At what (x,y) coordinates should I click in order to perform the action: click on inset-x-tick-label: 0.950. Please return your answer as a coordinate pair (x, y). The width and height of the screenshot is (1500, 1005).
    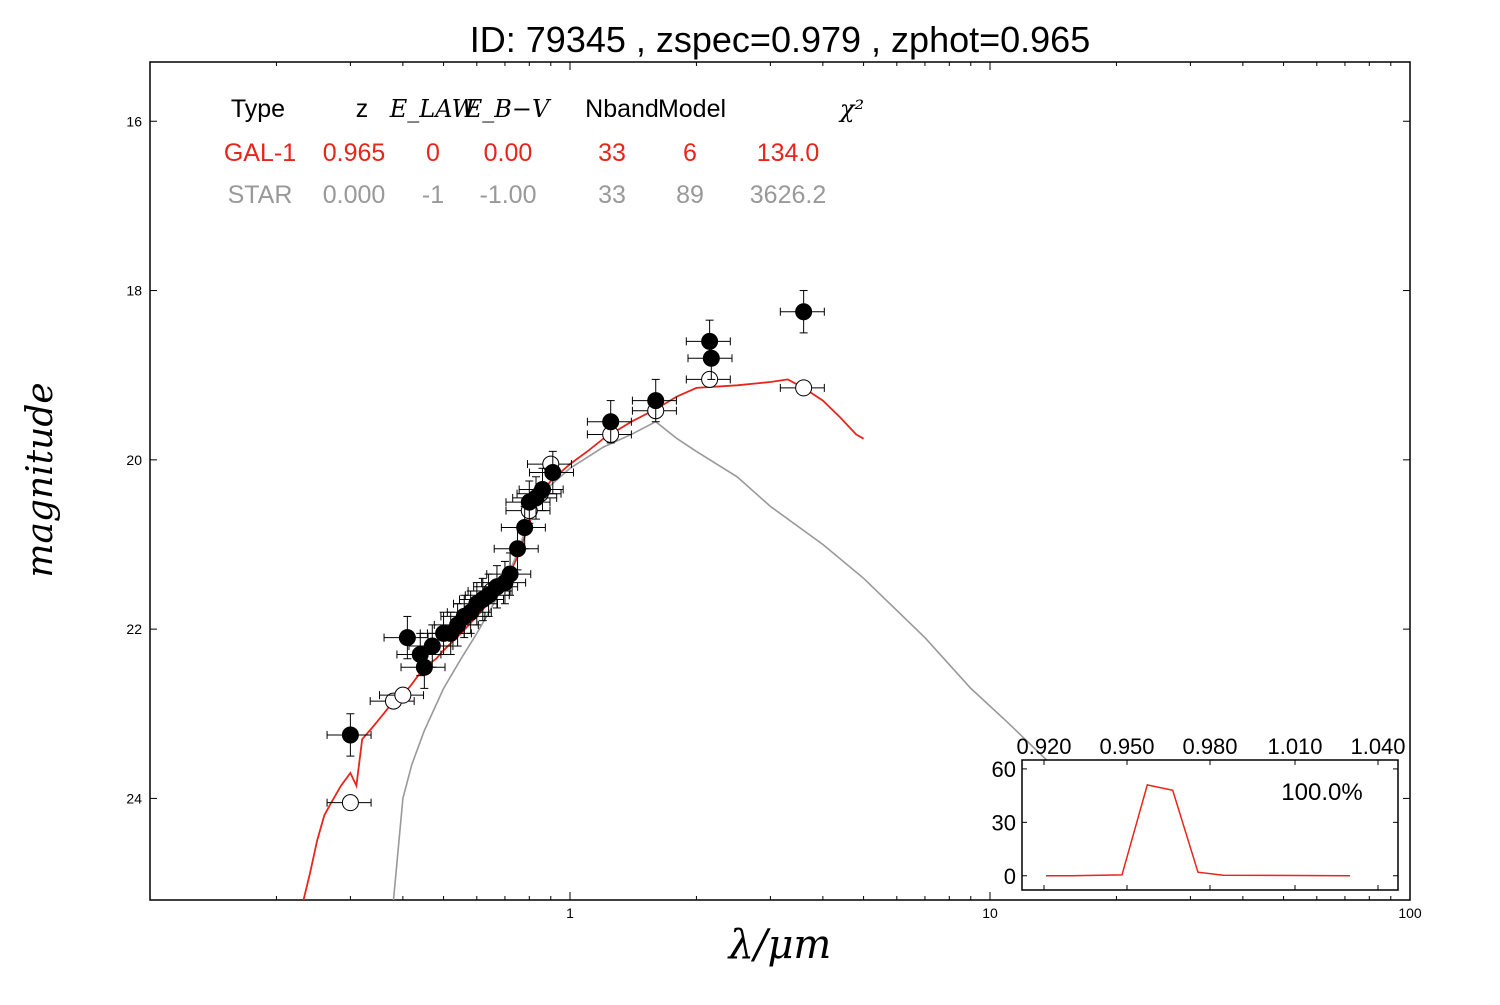
    Looking at the image, I should click on (1126, 746).